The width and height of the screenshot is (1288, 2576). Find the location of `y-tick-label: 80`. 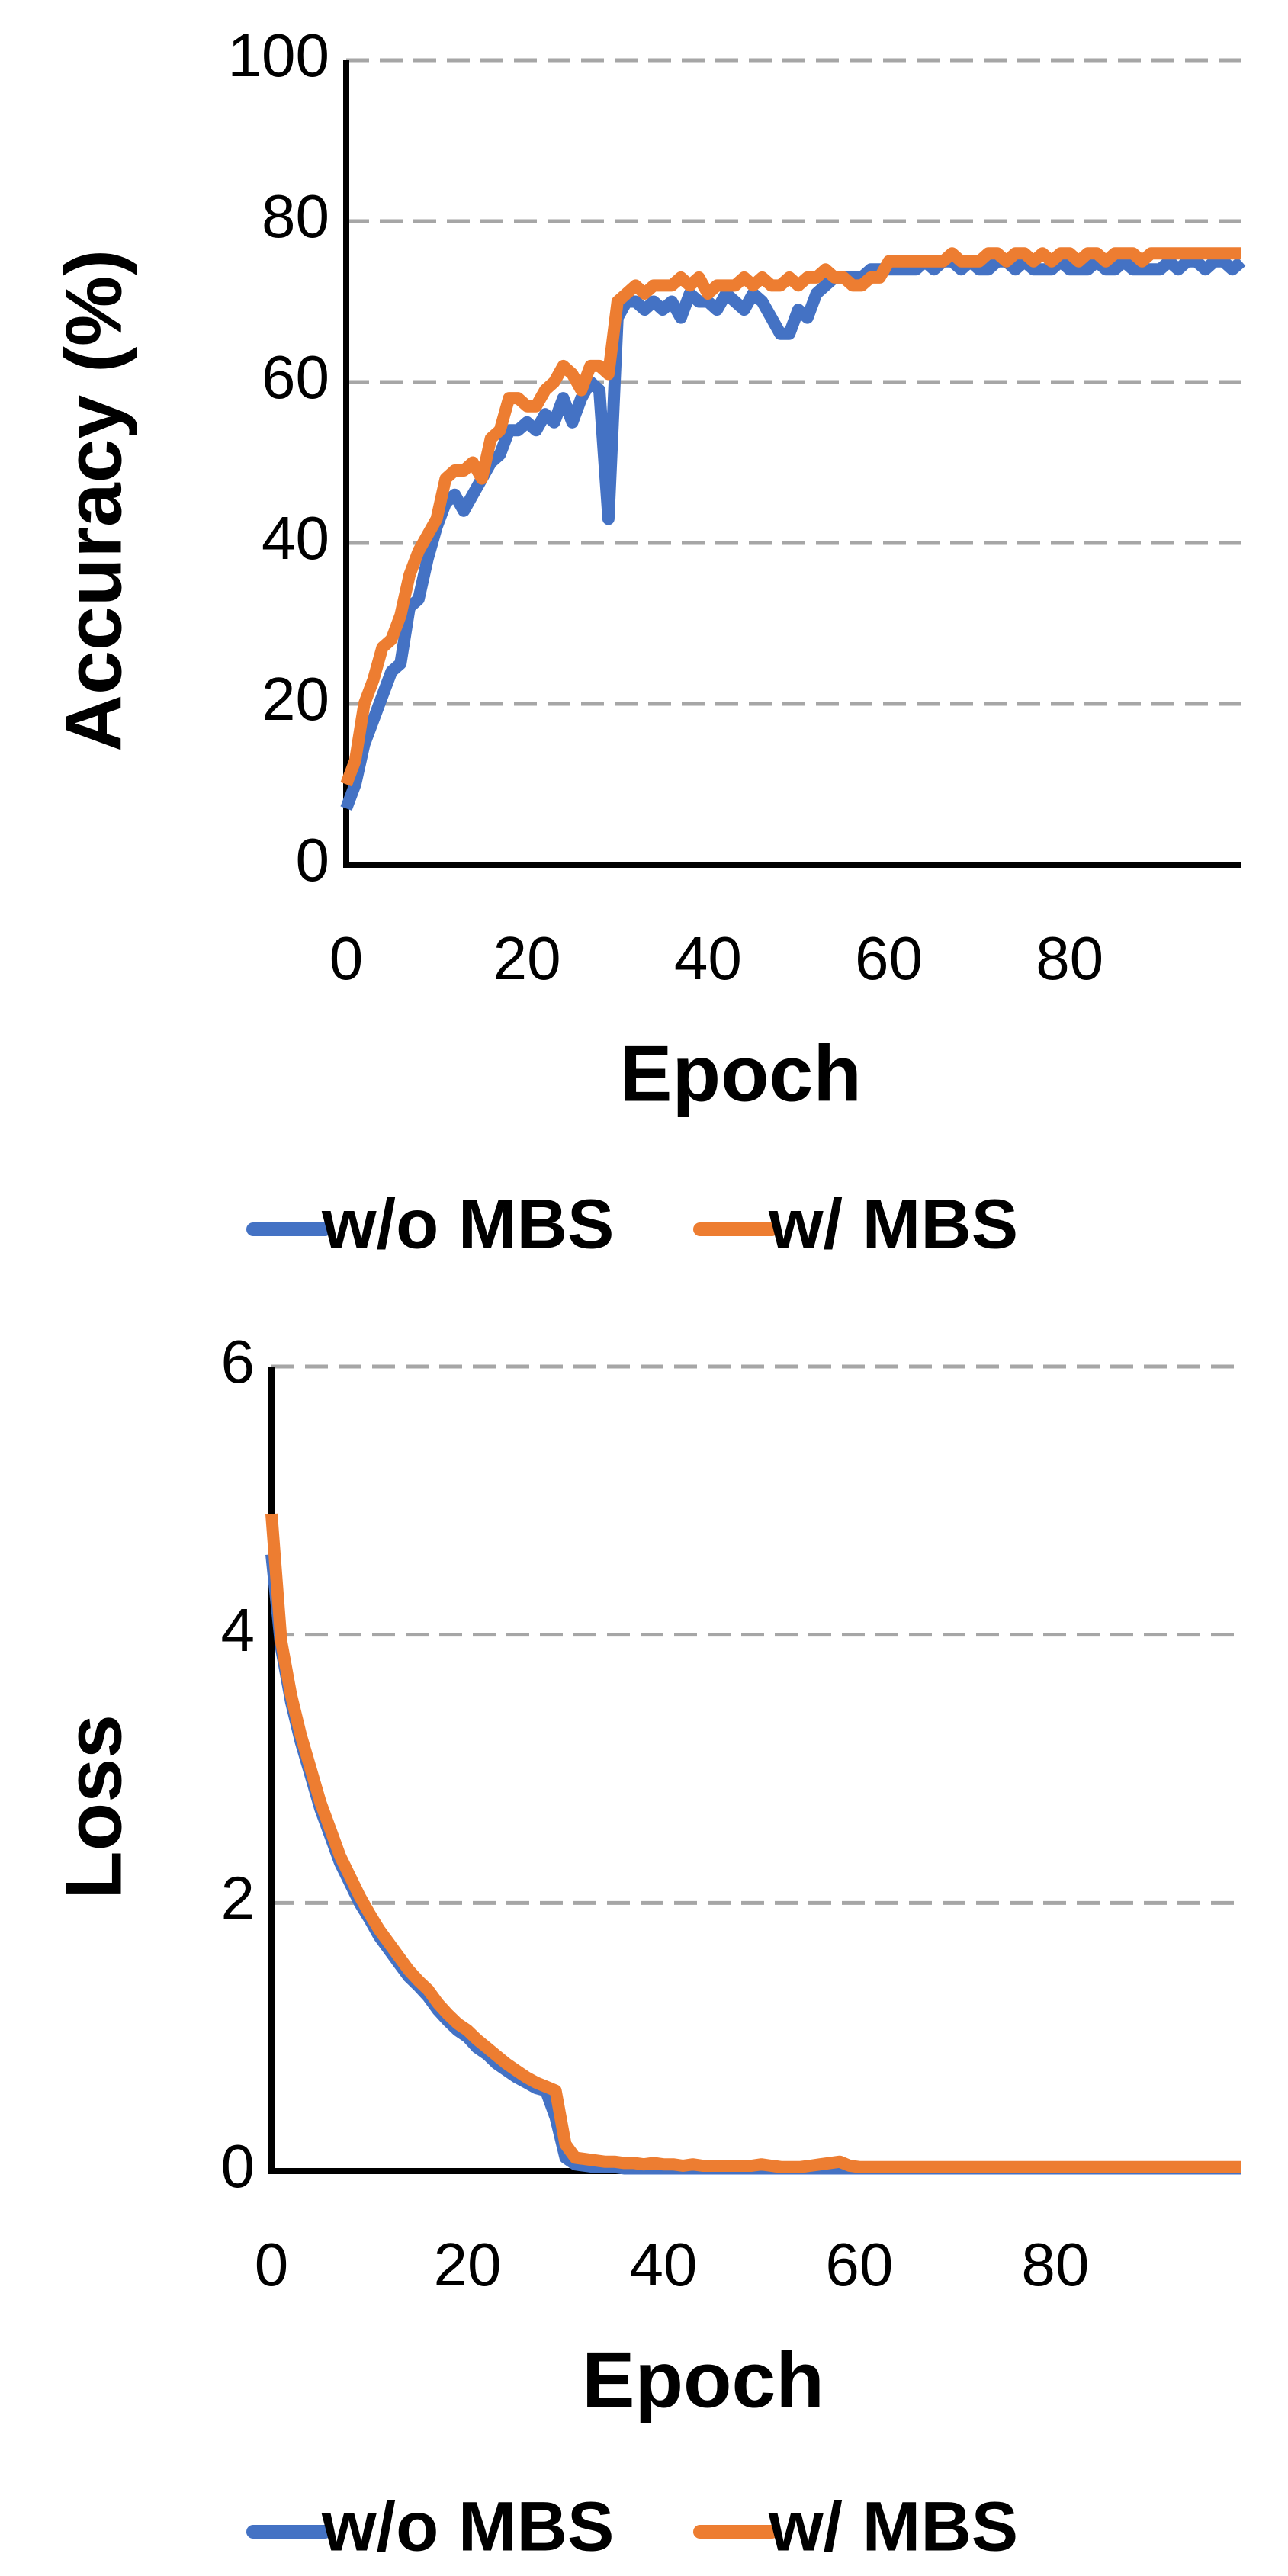

y-tick-label: 80 is located at coordinates (295, 216).